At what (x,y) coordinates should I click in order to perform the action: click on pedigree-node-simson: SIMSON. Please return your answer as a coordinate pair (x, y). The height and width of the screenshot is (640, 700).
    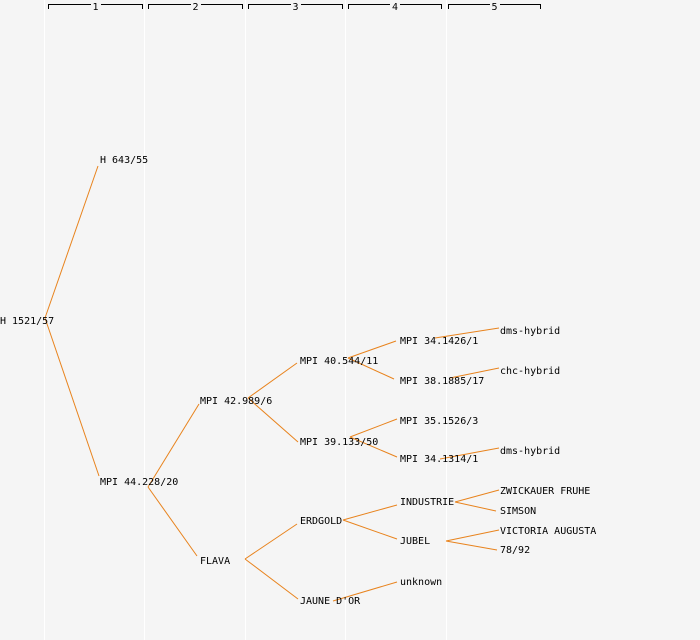
    Looking at the image, I should click on (518, 511).